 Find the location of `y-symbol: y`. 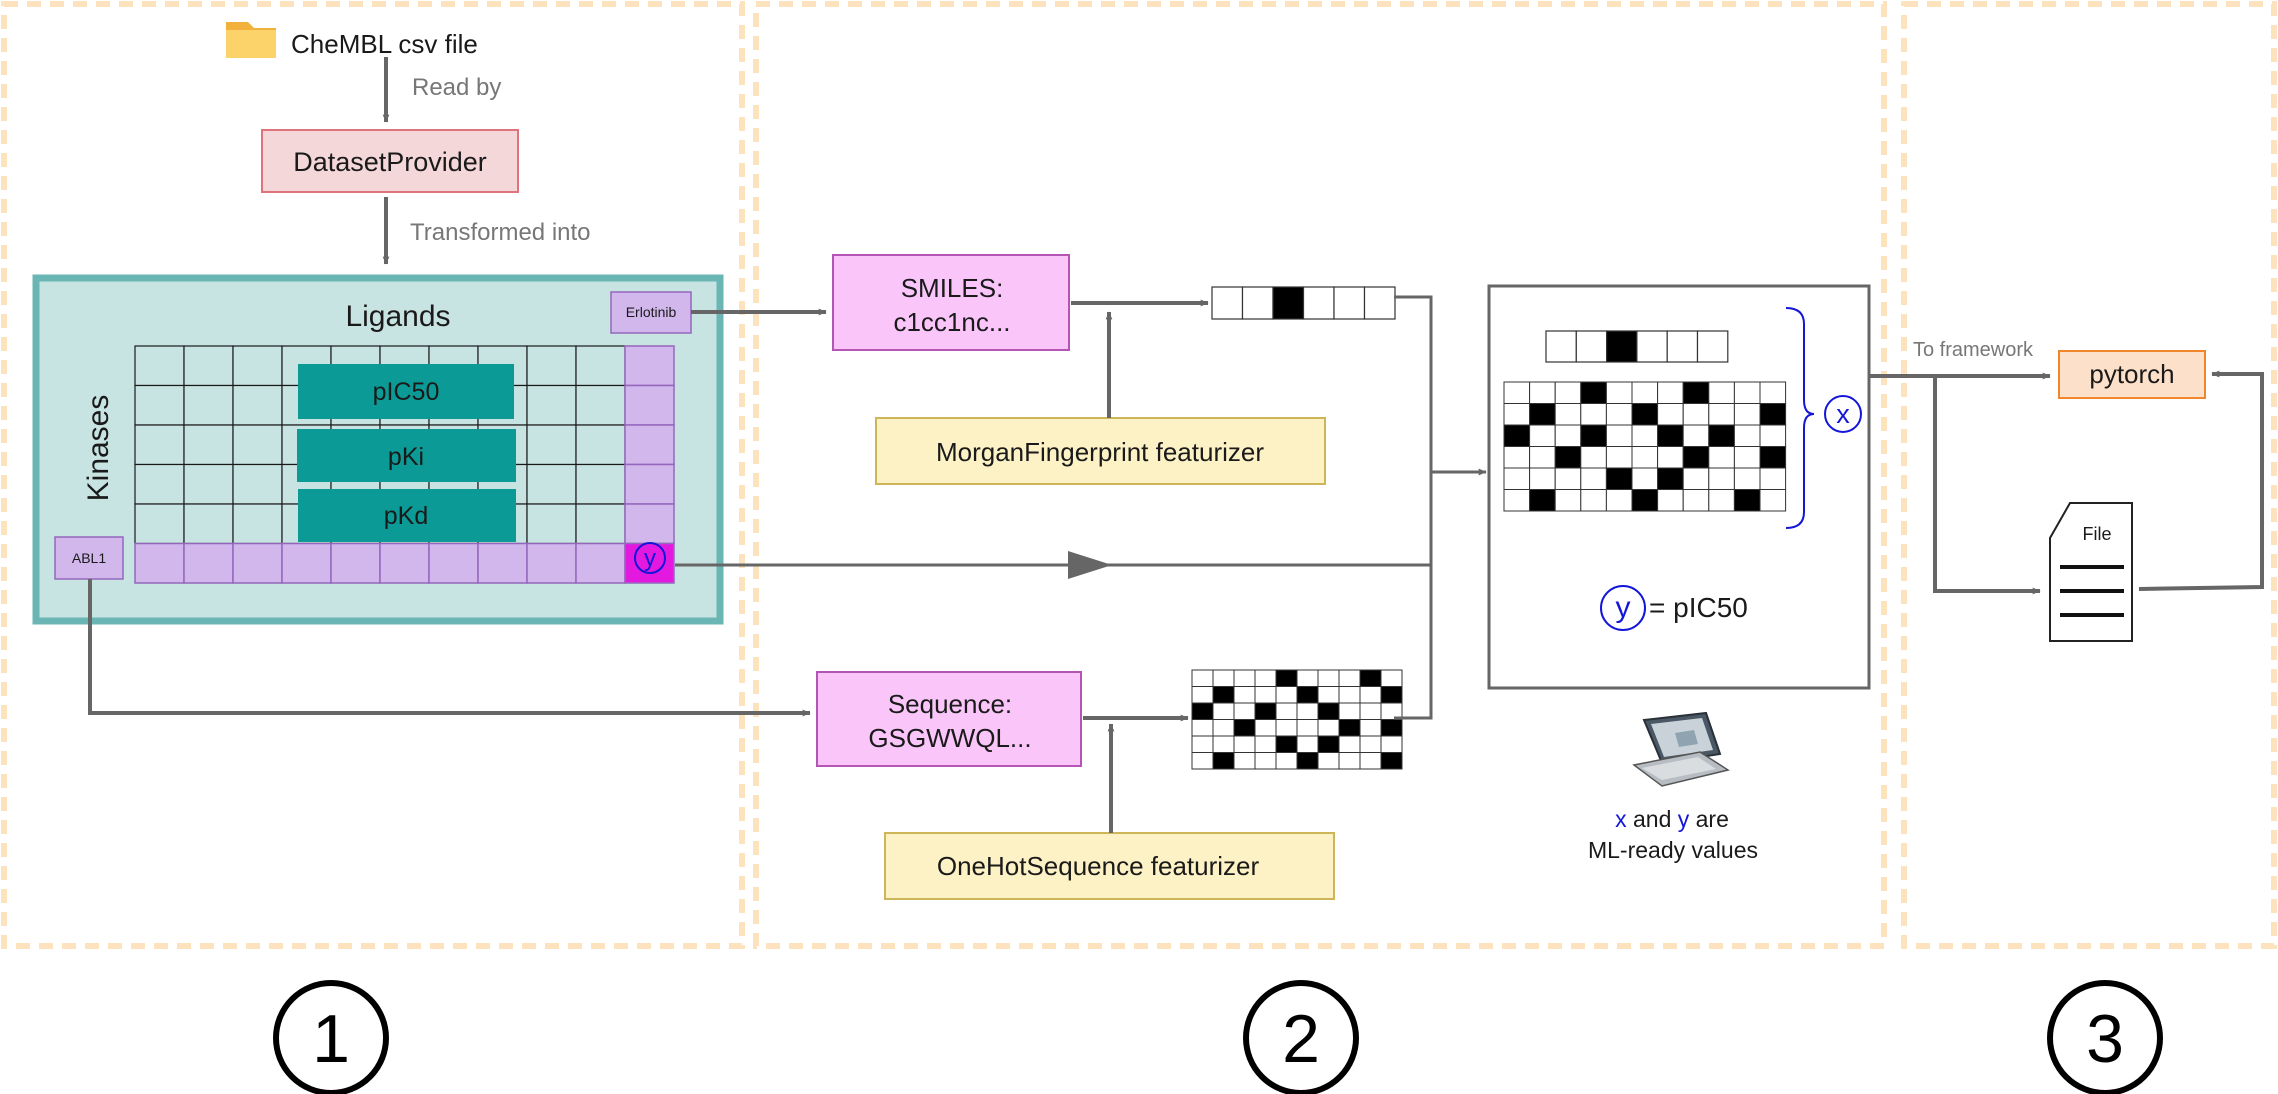

y-symbol: y is located at coordinates (1623, 607).